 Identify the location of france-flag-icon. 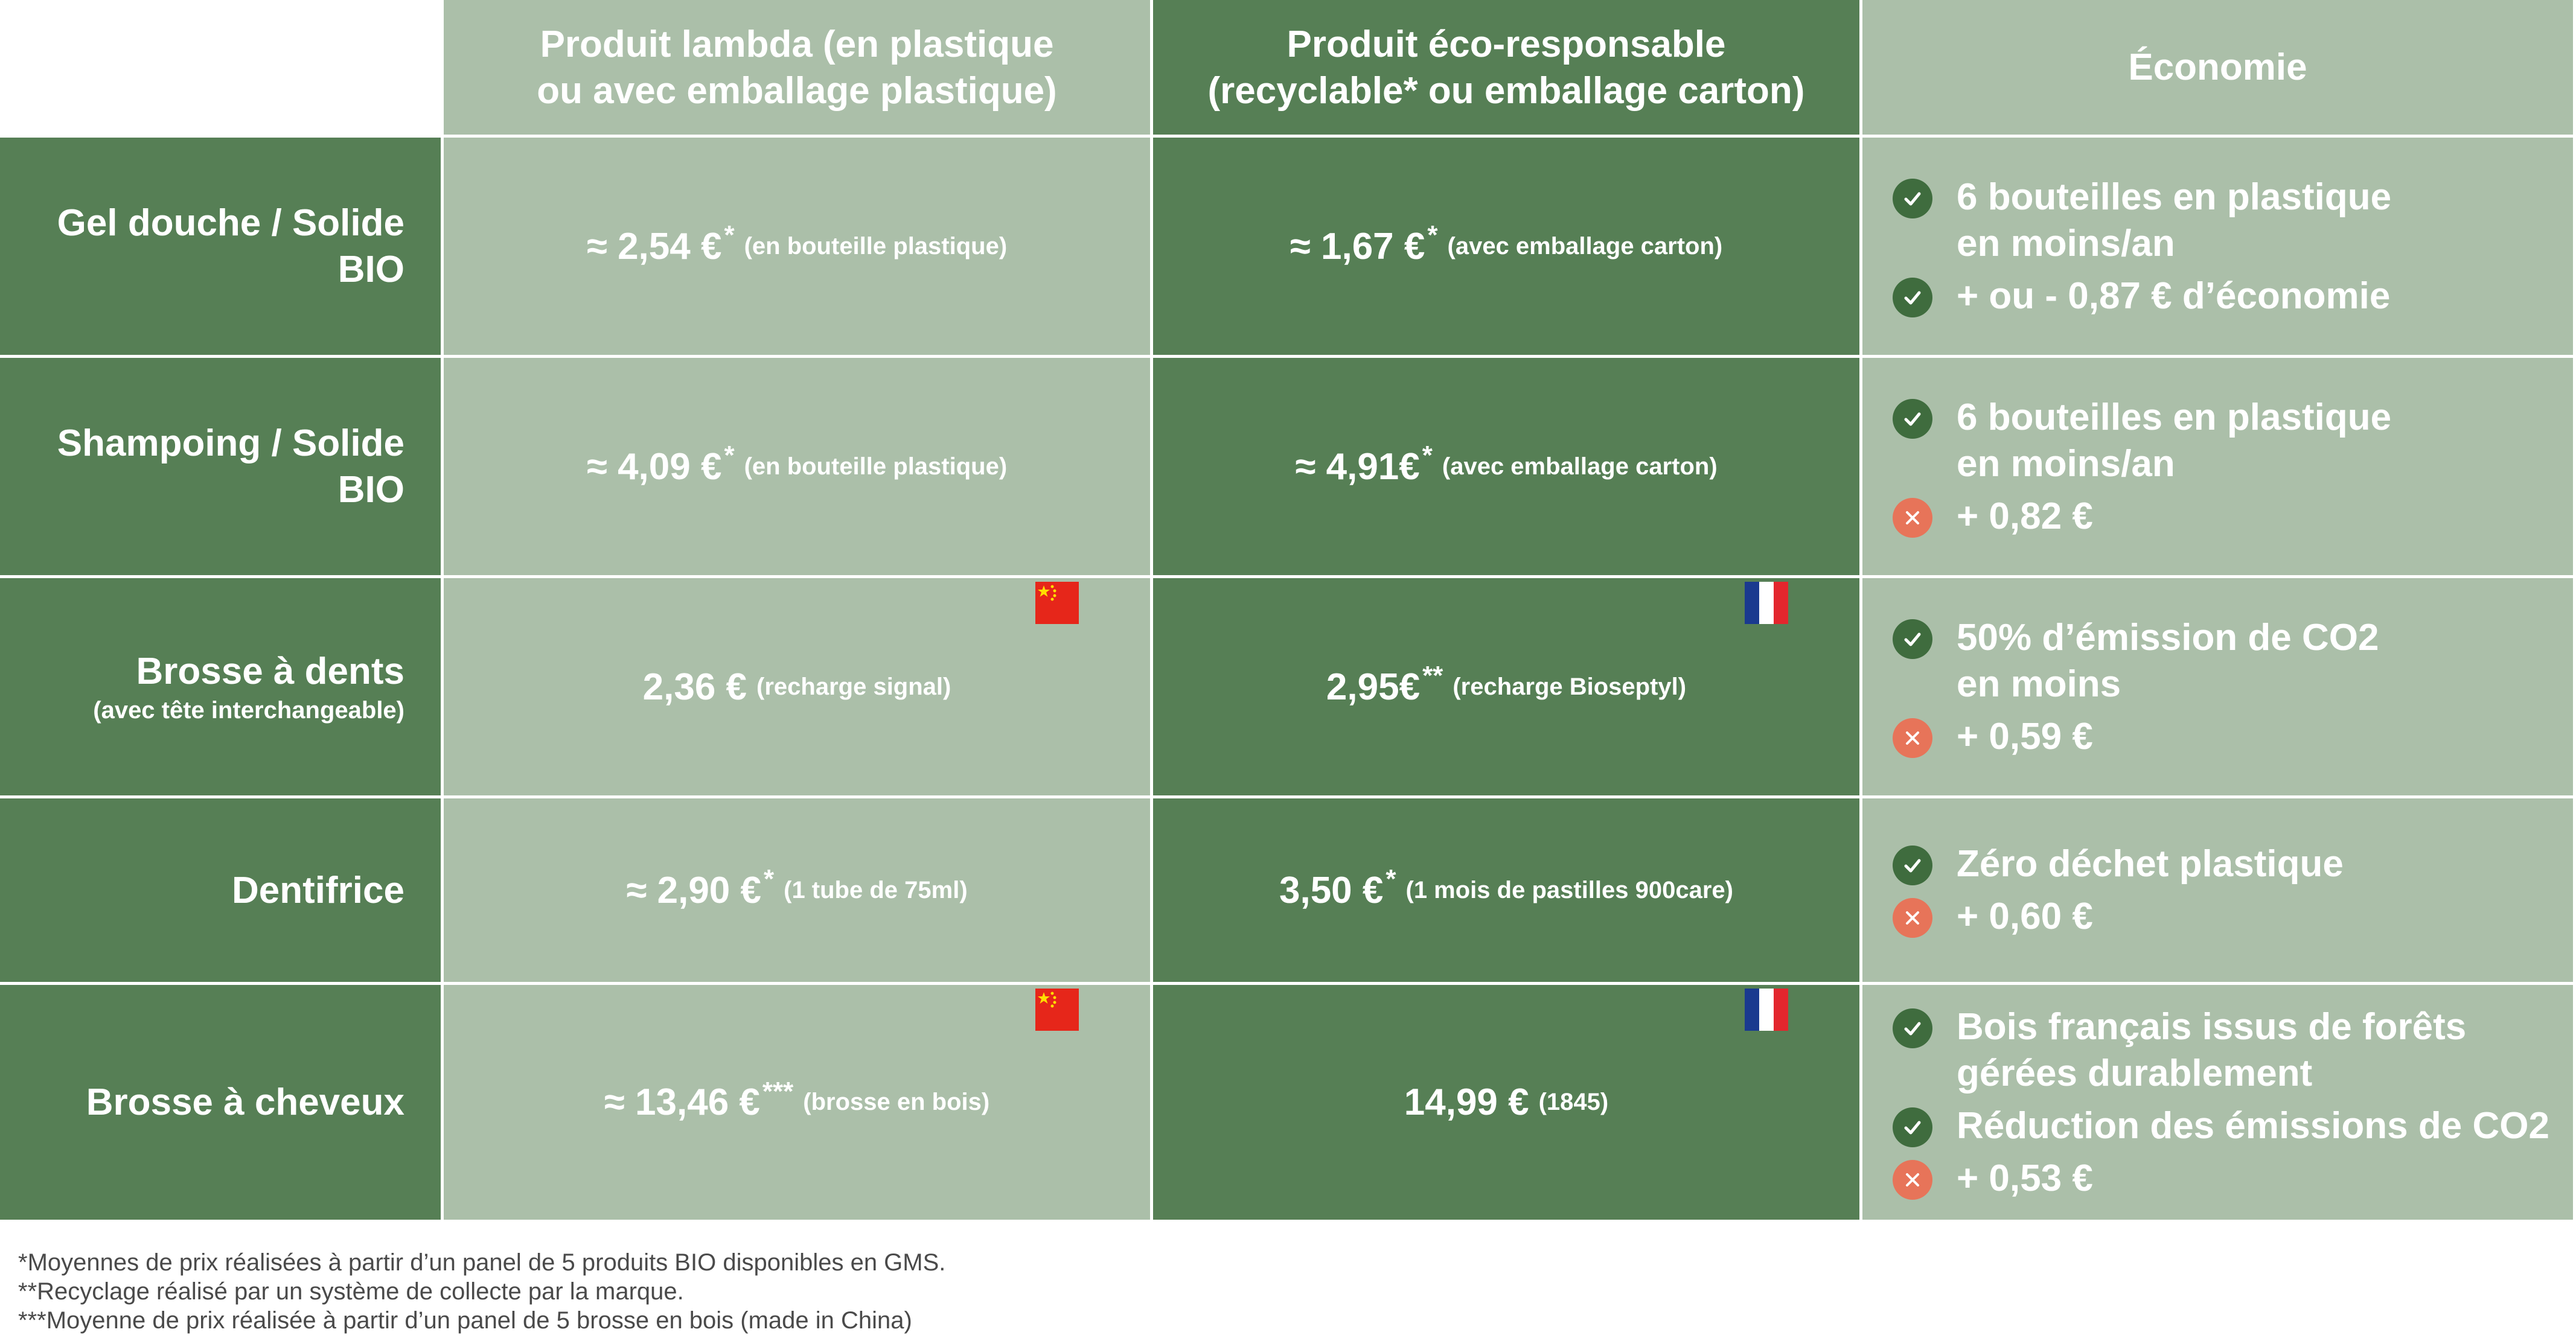
(1767, 603).